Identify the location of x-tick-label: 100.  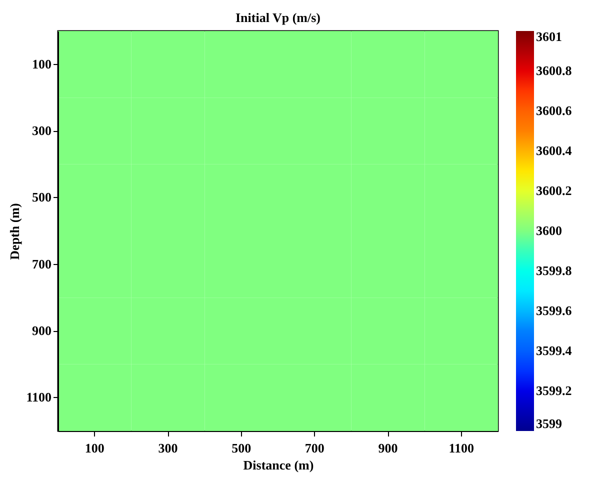
(94, 448).